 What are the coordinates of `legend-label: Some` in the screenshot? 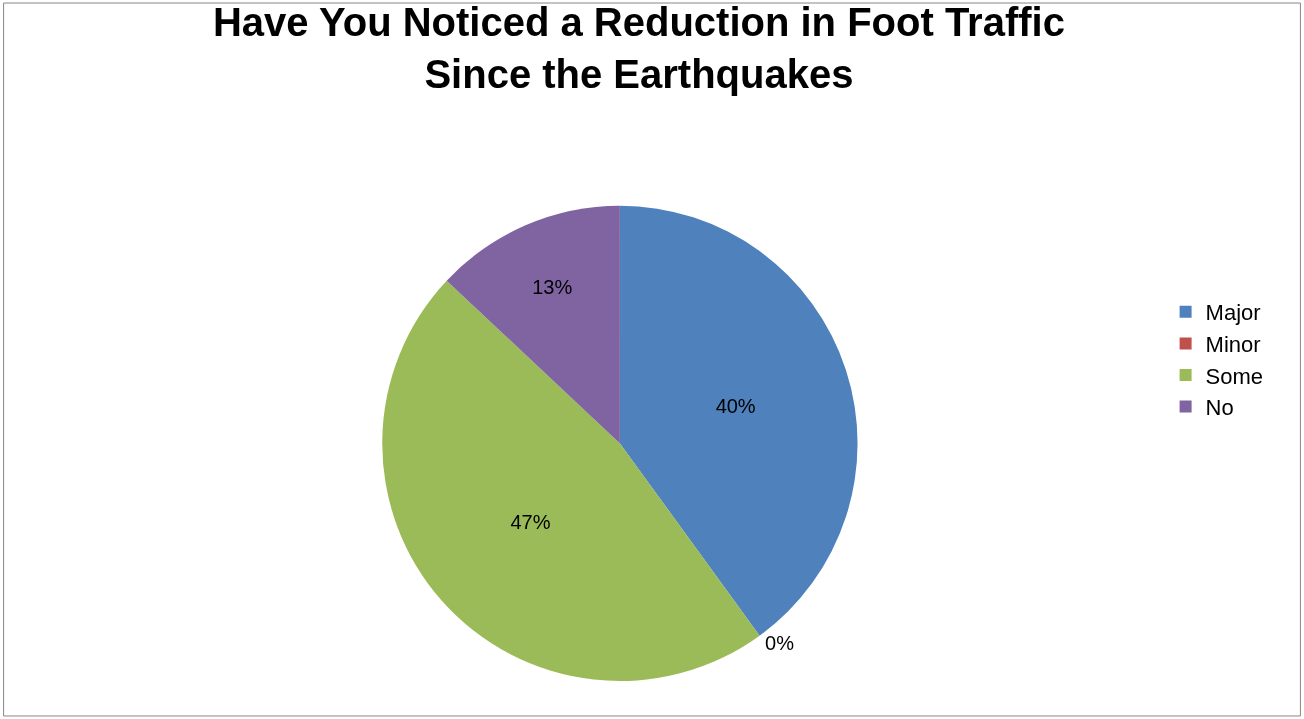 It's located at (1234, 376).